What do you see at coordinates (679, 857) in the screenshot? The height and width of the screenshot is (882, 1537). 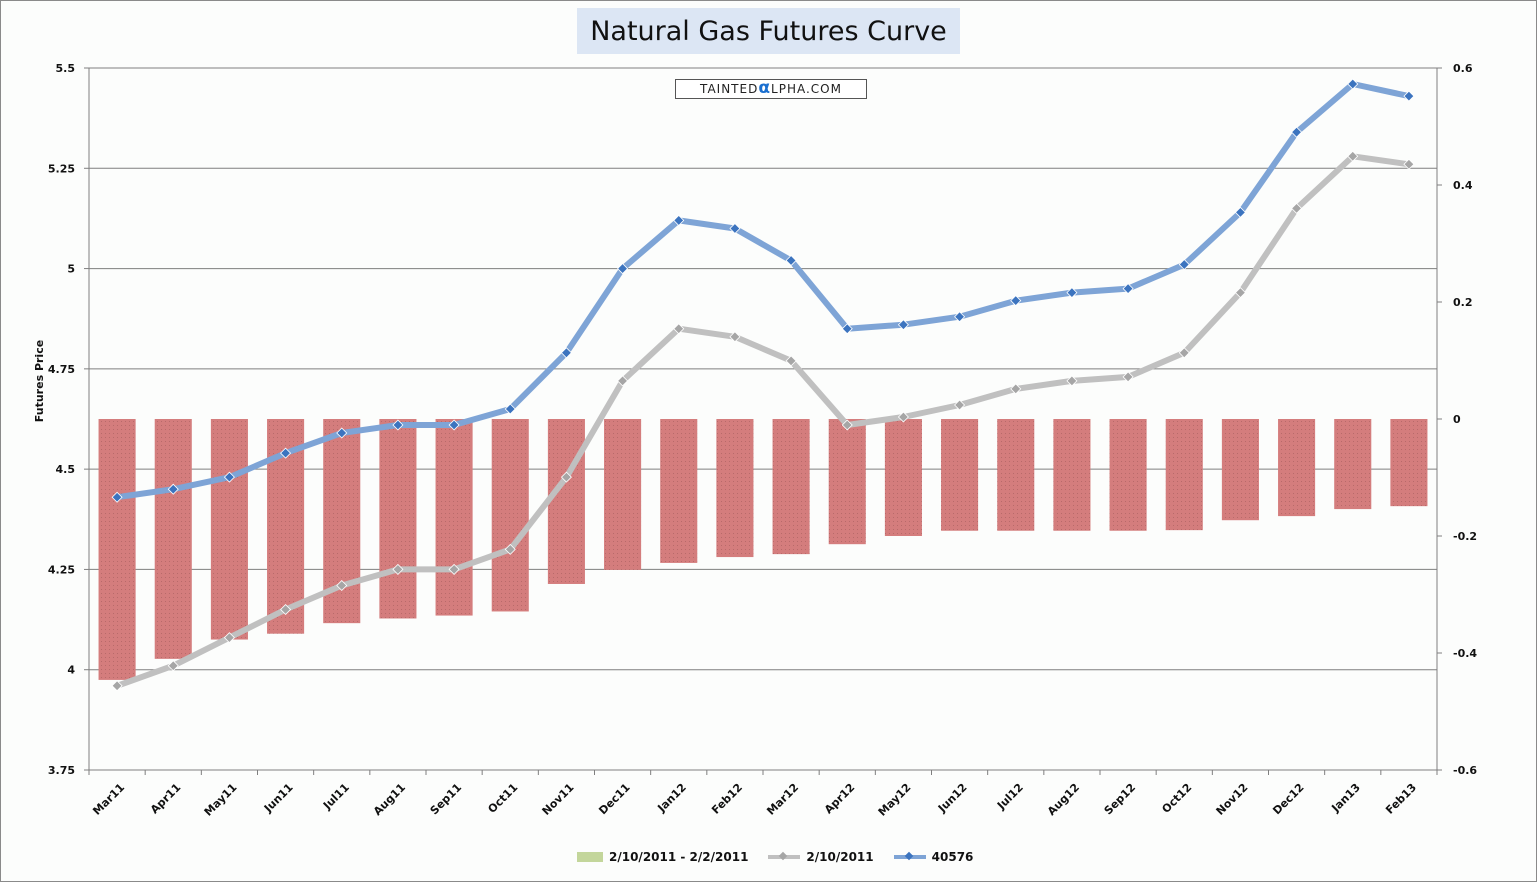 I see `legend-label: 2/10/2011 - 2/2/2011` at bounding box center [679, 857].